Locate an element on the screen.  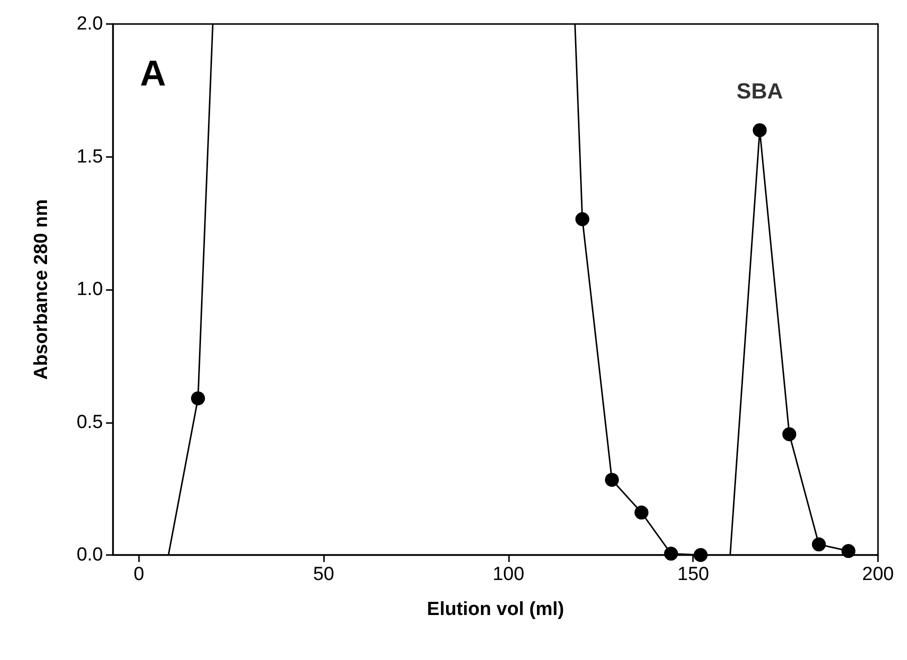
x-tick-label: 100 is located at coordinates (508, 574).